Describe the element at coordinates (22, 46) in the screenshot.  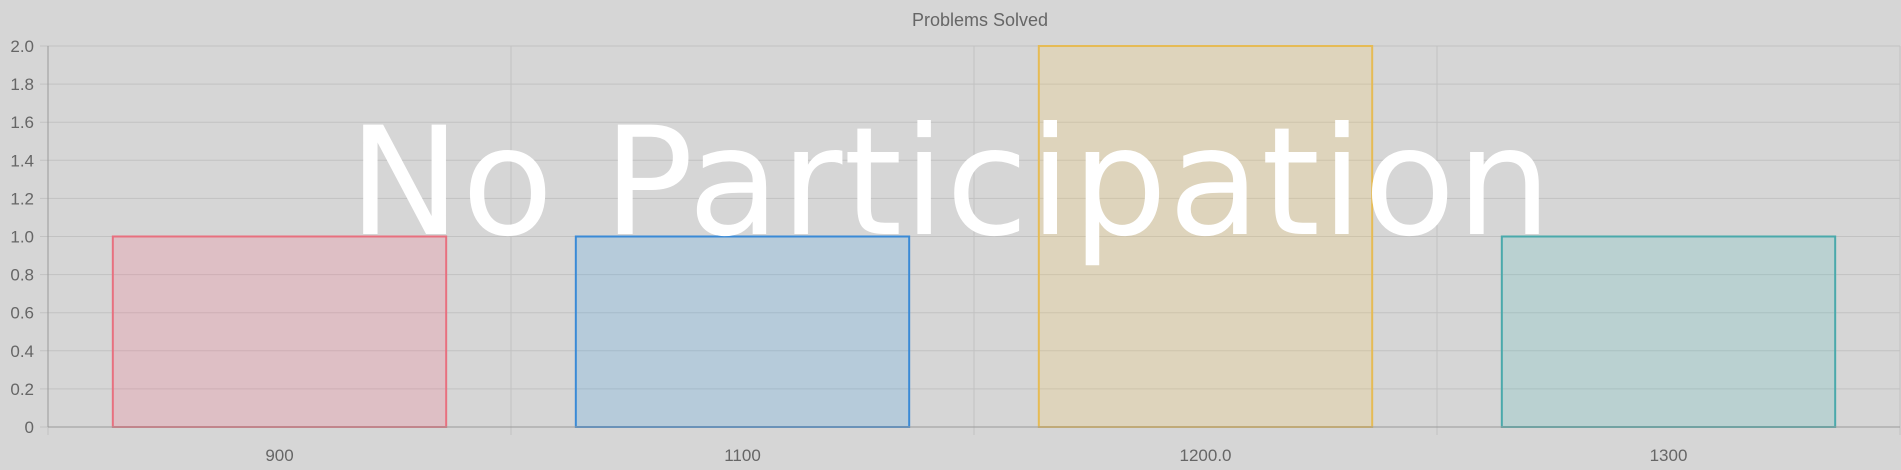
I see `y-tick-label: 2.0` at that location.